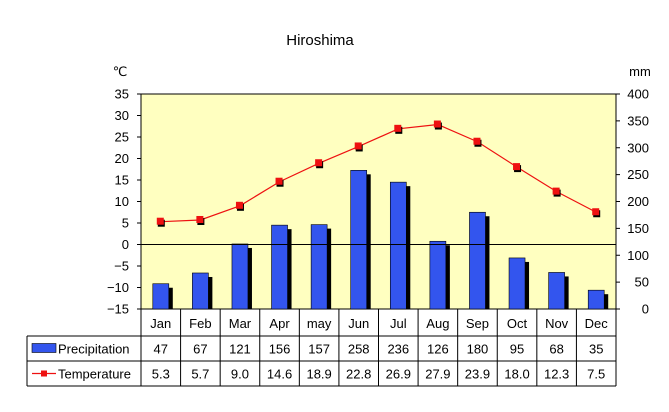  Describe the element at coordinates (477, 374) in the screenshot. I see `temperature-value: 23.9` at that location.